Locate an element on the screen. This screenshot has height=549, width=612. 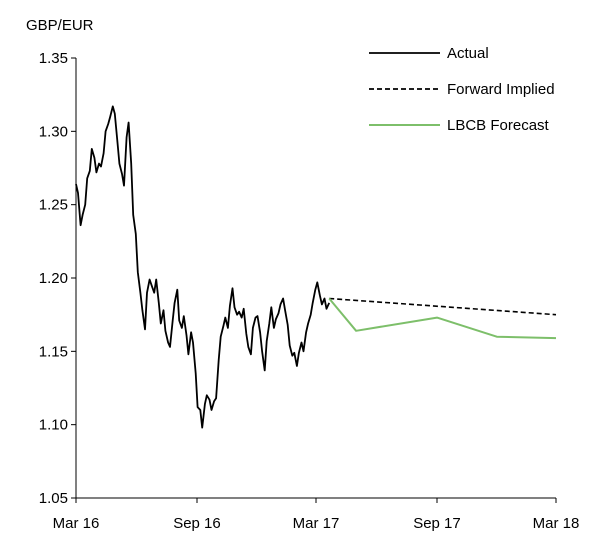
y-tick-label: 1.35 is located at coordinates (53, 58).